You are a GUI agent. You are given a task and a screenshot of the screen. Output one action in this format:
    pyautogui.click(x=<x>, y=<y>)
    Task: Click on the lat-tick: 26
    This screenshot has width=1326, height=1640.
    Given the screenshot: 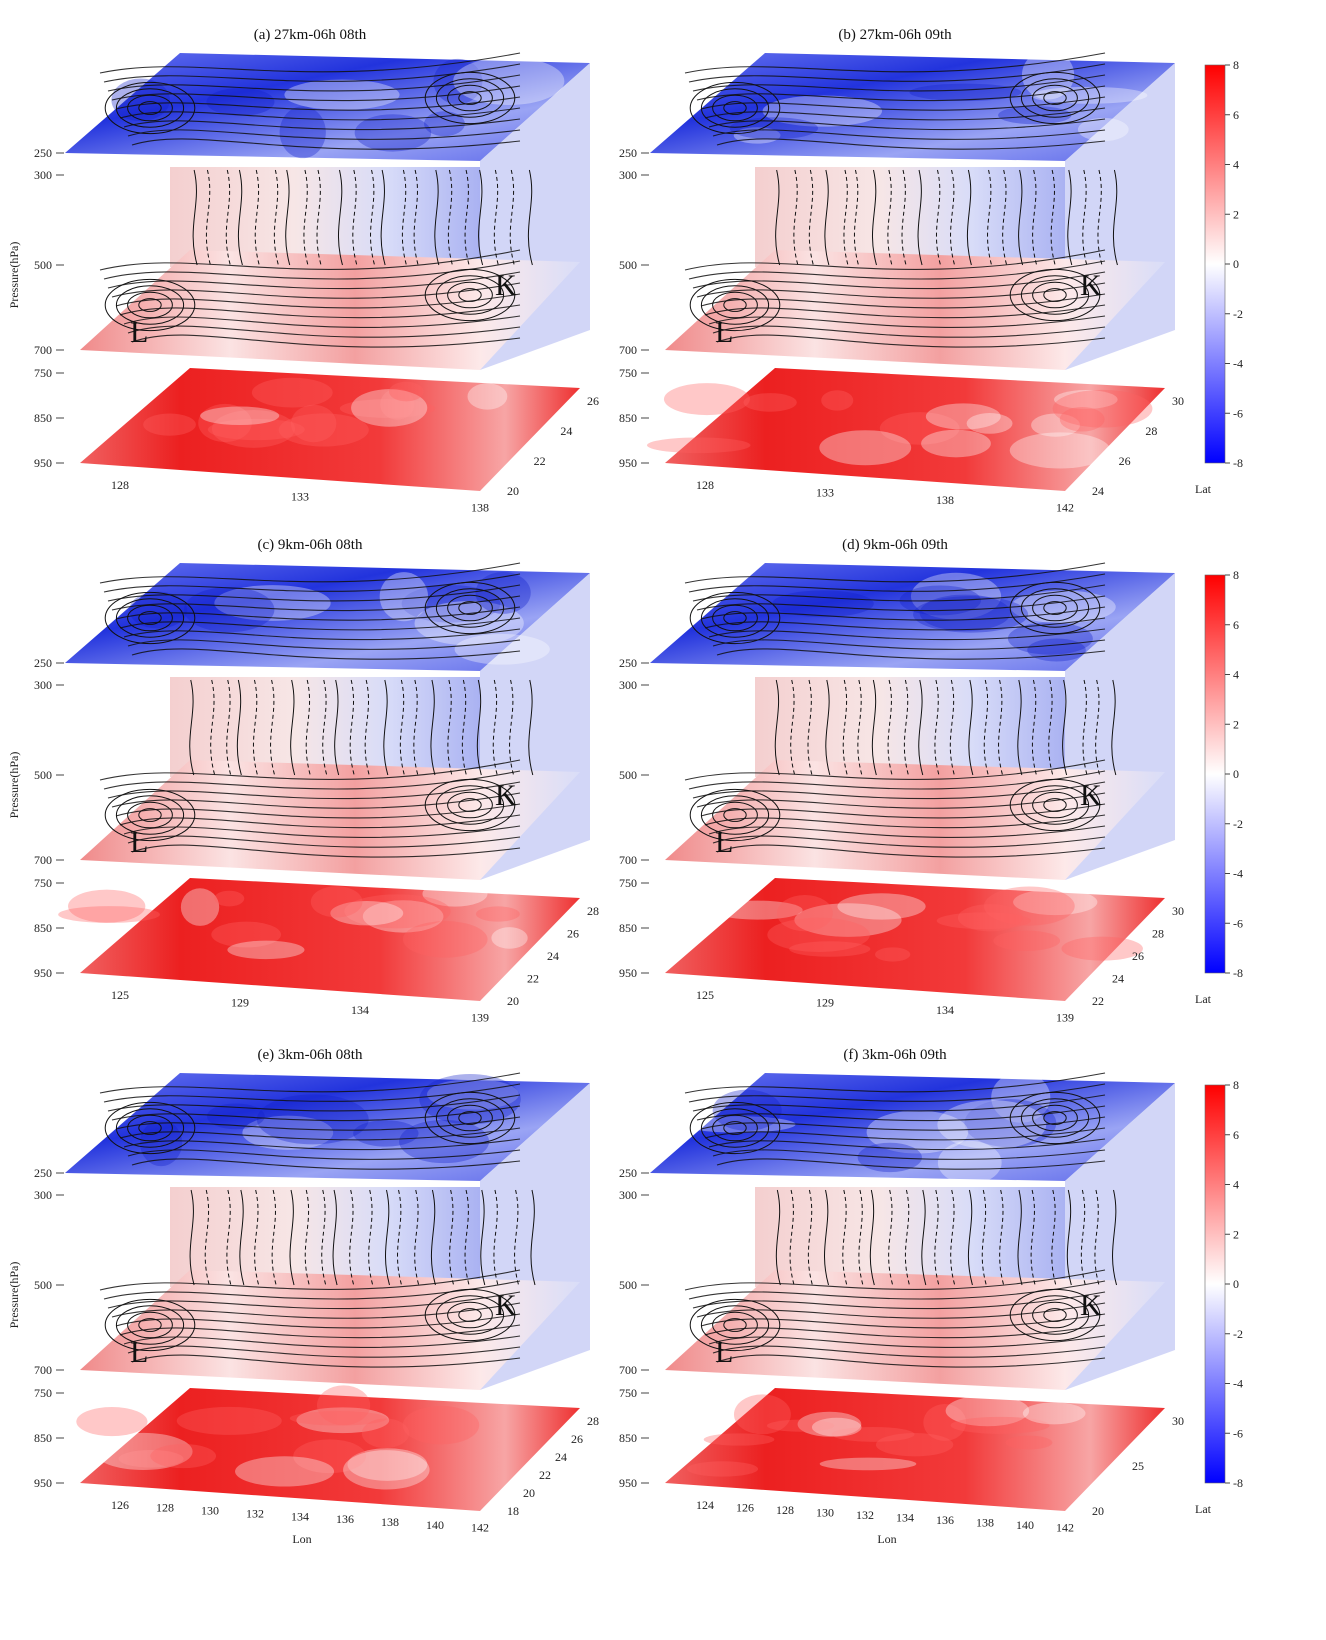 What is the action you would take?
    pyautogui.click(x=1125, y=461)
    